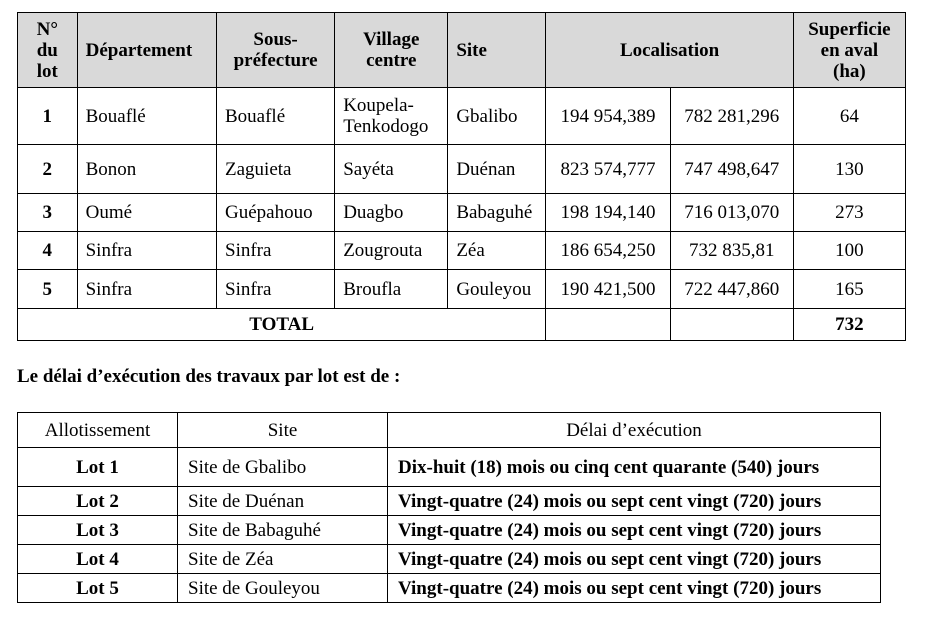 The height and width of the screenshot is (640, 944). I want to click on cell-lot: Lot 1, so click(97, 467).